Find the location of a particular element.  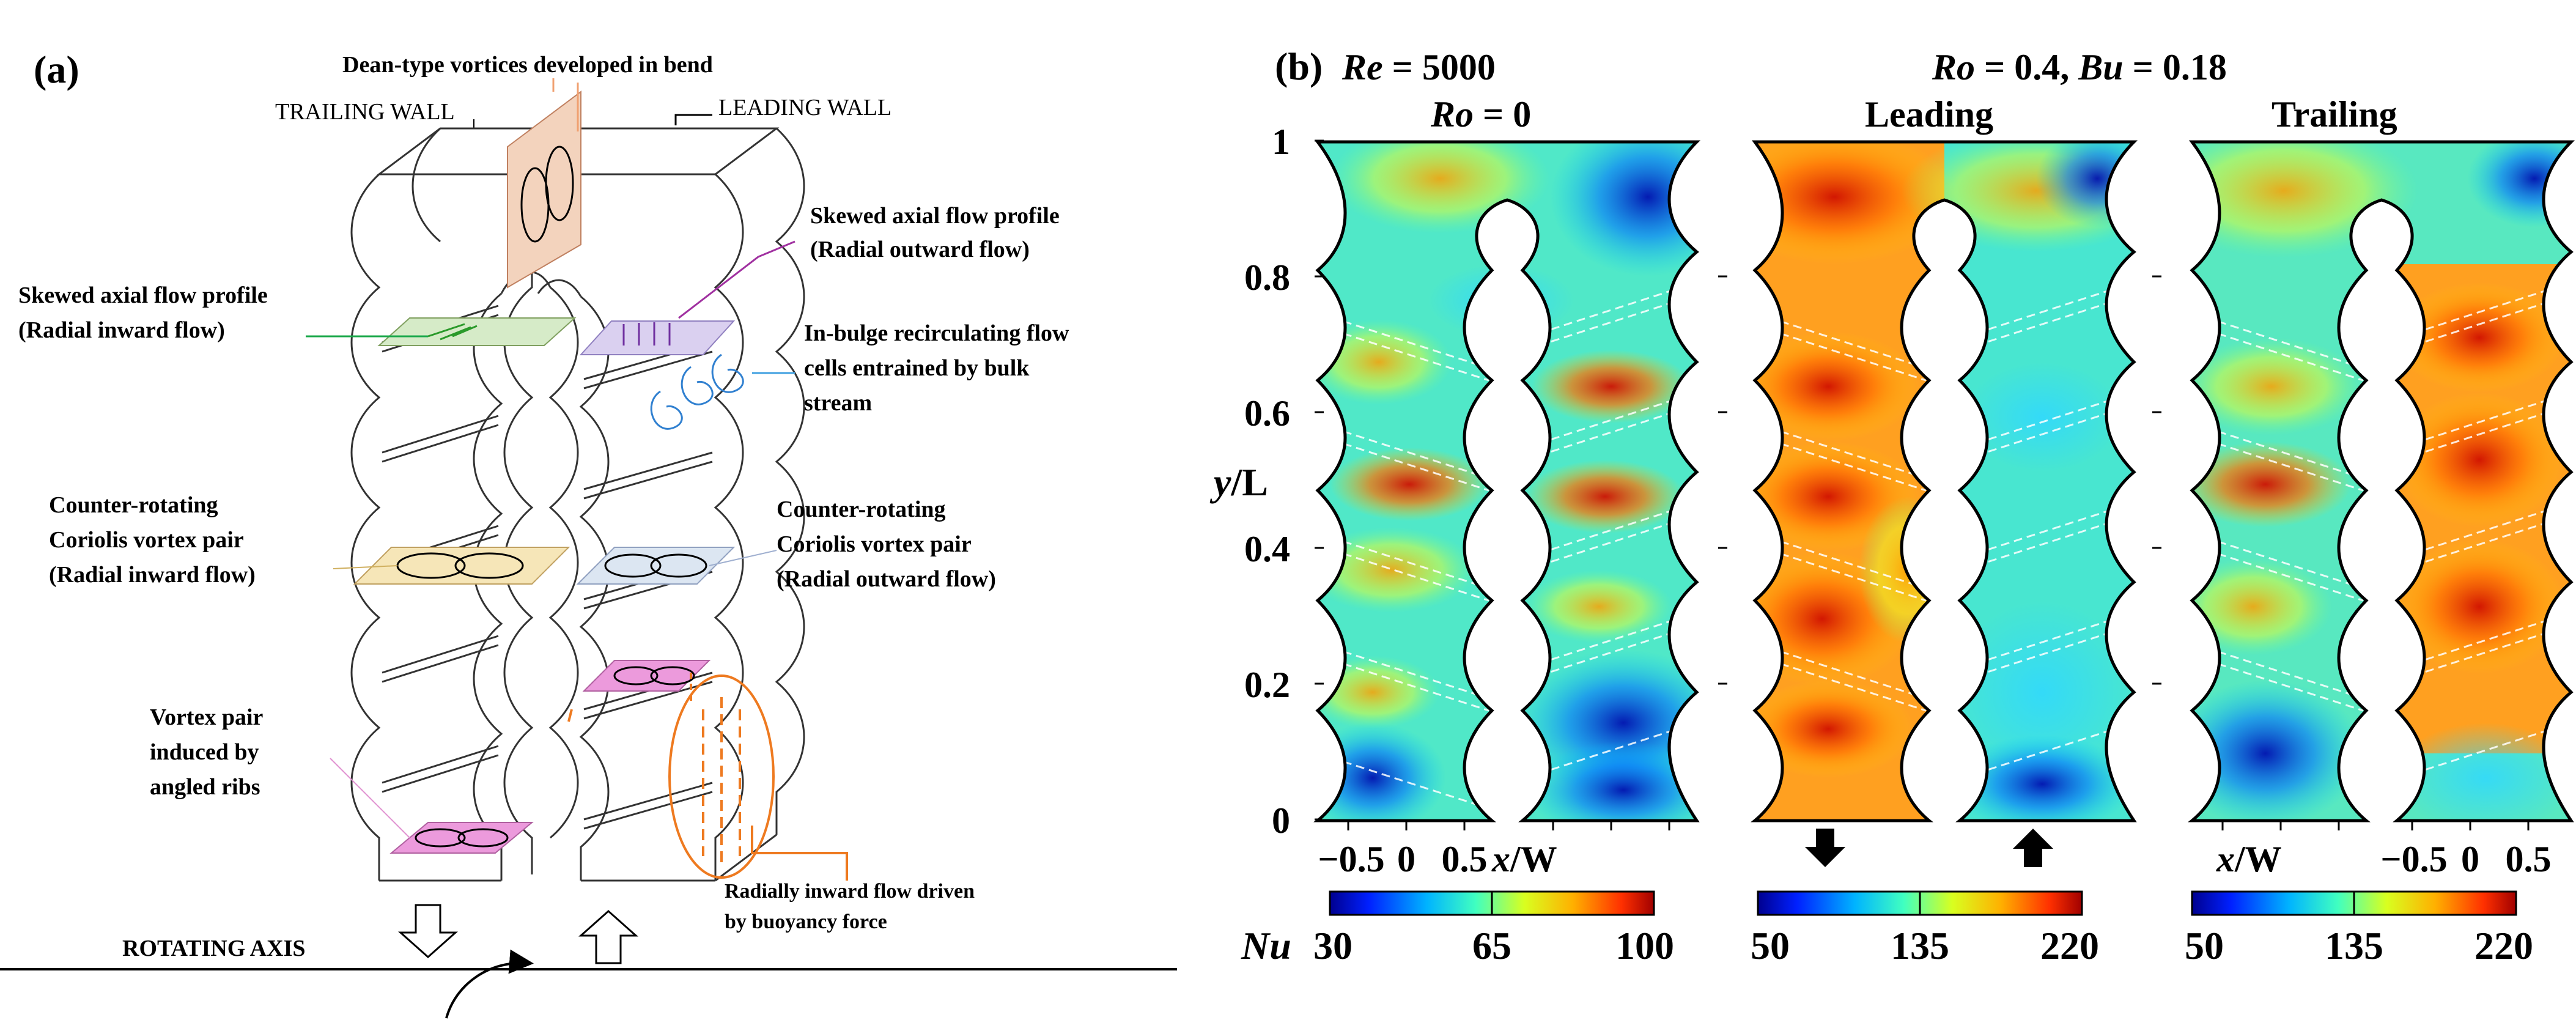

dean-vortex-plane is located at coordinates (544, 183).